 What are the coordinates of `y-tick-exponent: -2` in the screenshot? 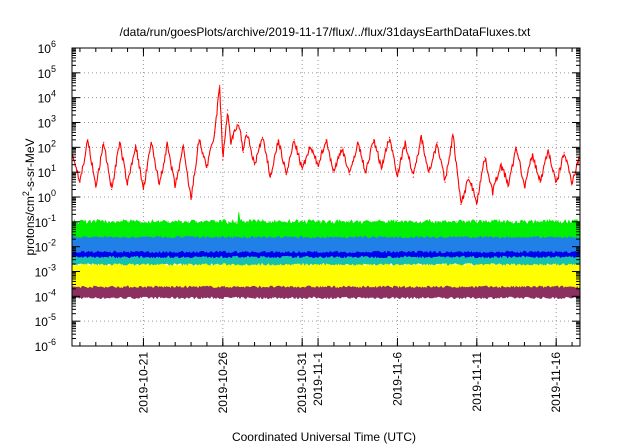 It's located at (52, 243).